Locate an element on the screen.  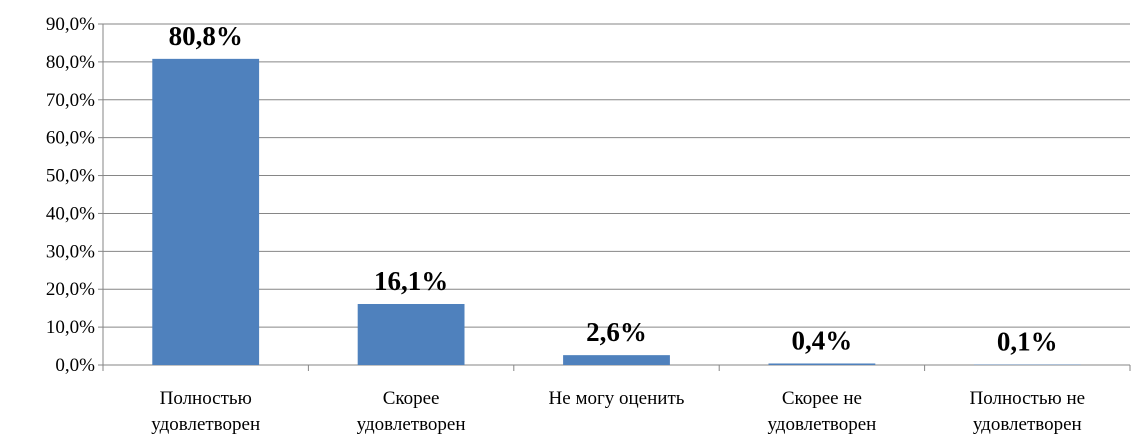
y-tick-label: 90,0% is located at coordinates (70, 24).